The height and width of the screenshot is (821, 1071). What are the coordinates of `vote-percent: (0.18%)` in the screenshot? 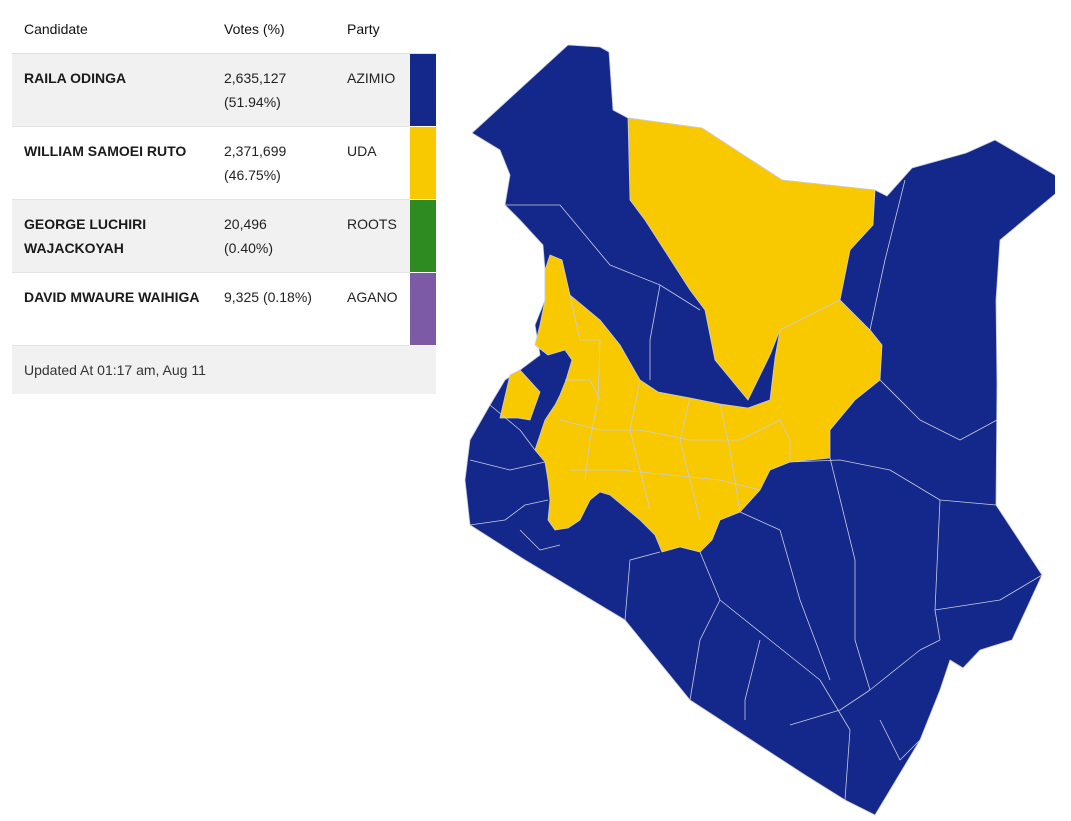 It's located at (287, 297).